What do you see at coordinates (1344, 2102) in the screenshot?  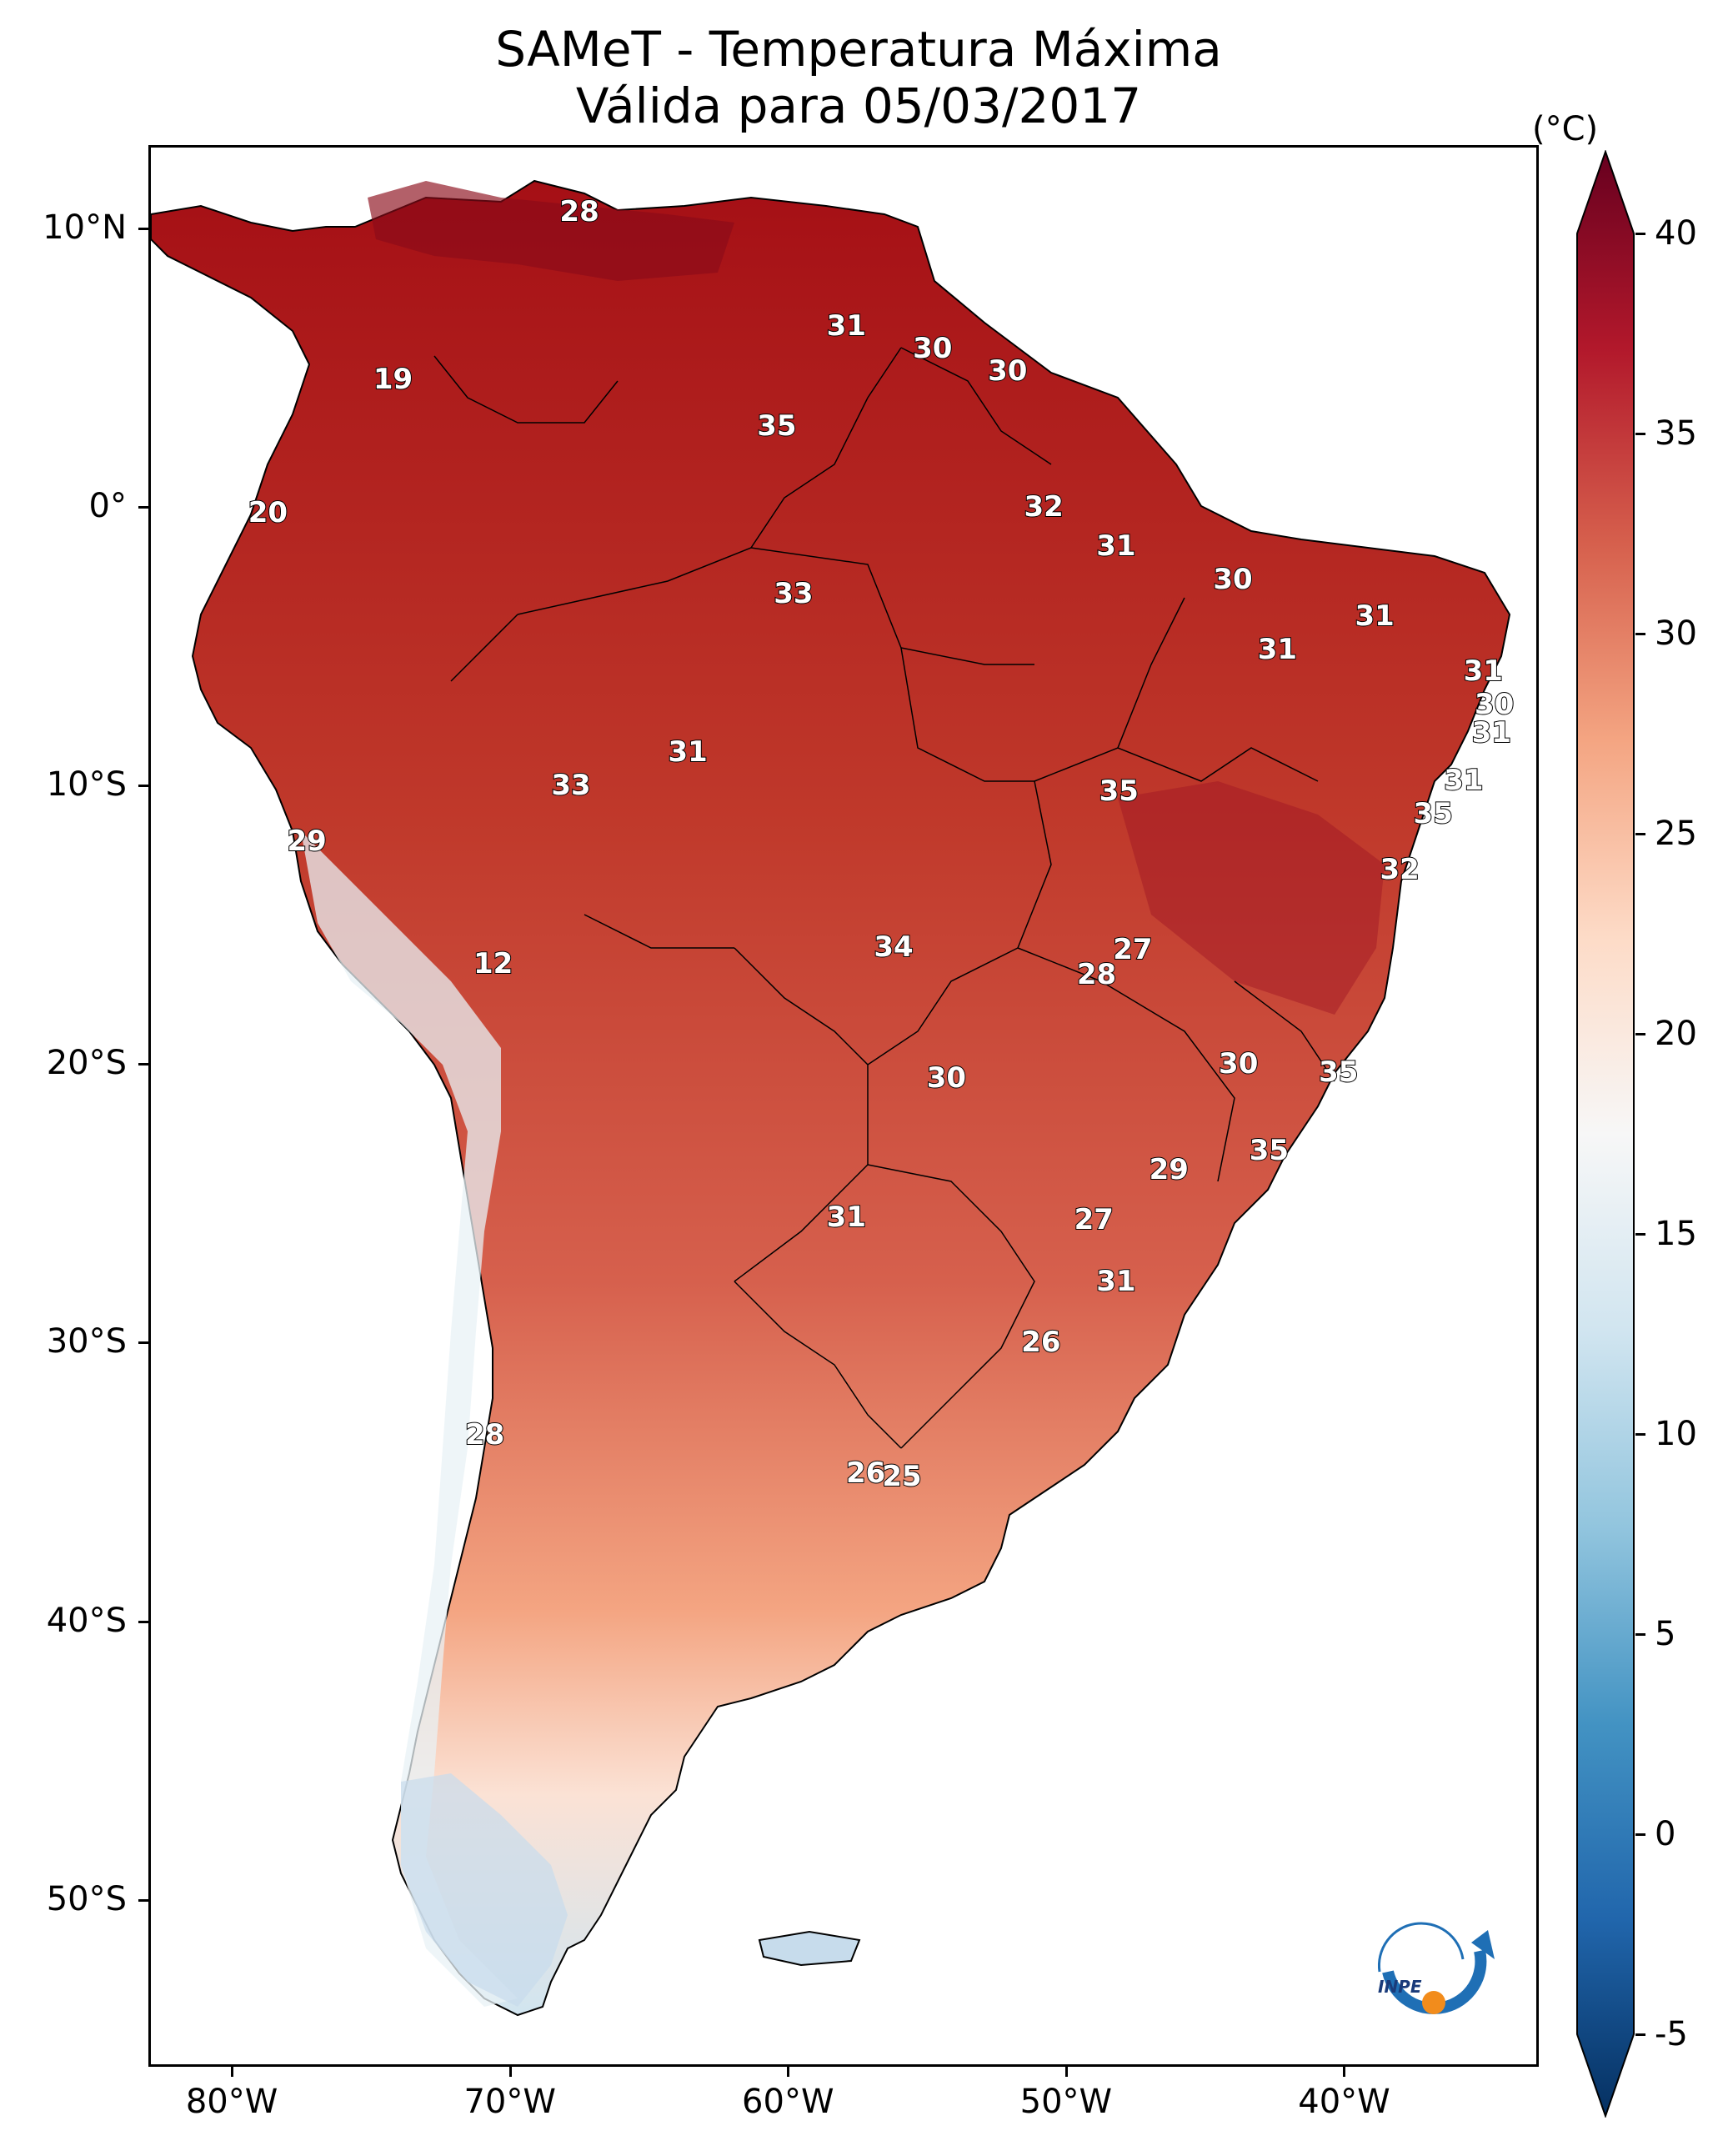 I see `lon-tick-label: 40°W` at bounding box center [1344, 2102].